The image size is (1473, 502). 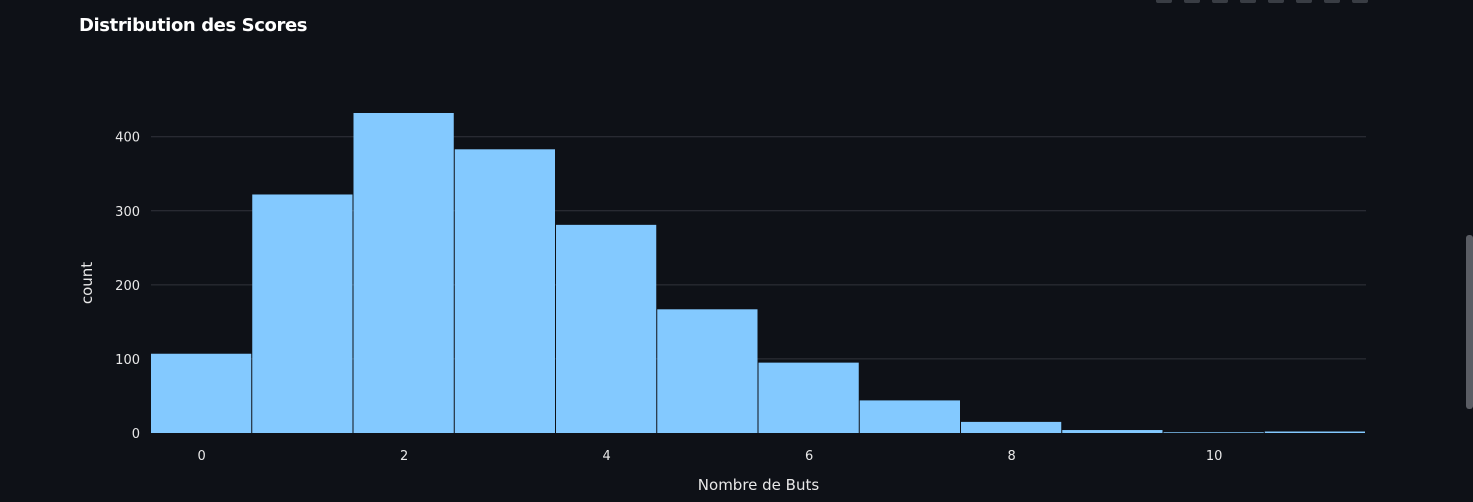 I want to click on page-scrollbar, so click(x=1469, y=322).